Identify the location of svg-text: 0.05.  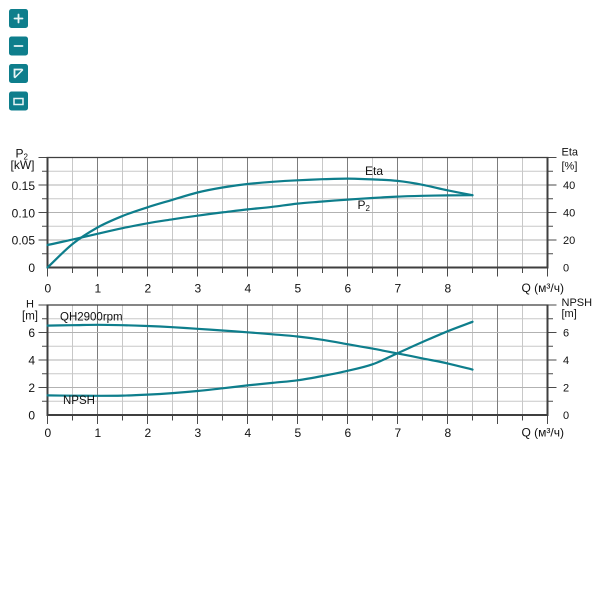
(24, 241).